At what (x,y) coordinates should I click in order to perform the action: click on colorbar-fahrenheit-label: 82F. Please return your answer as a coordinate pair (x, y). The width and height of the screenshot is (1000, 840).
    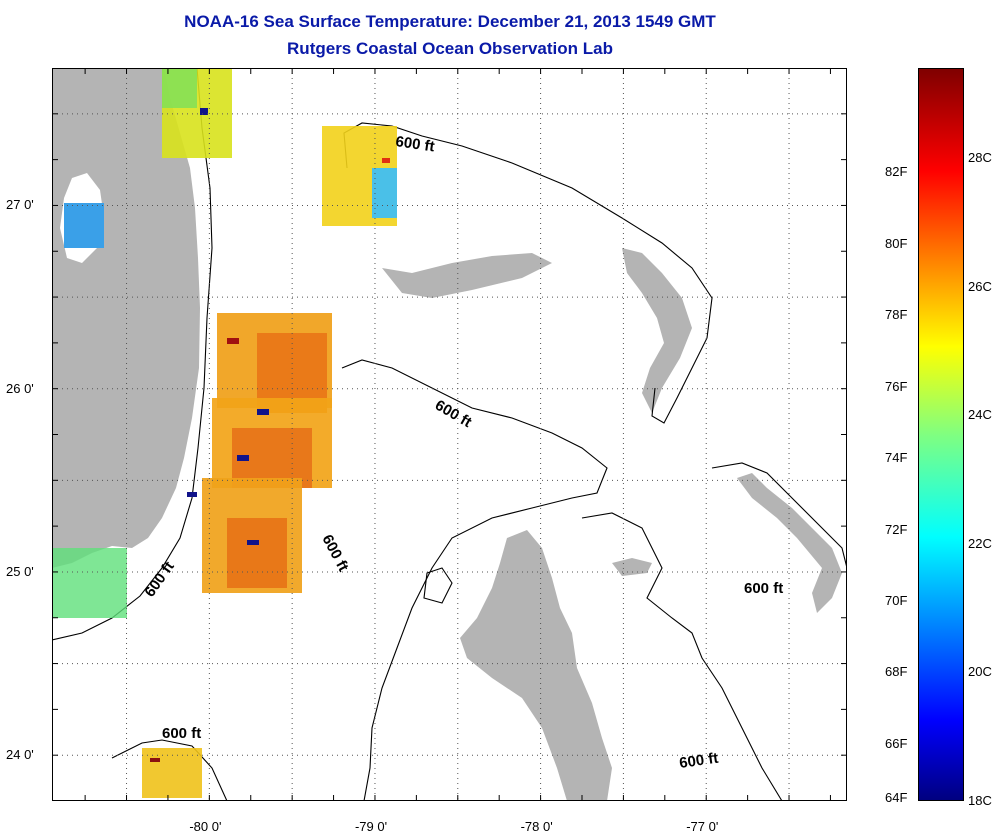
    Looking at the image, I should click on (896, 172).